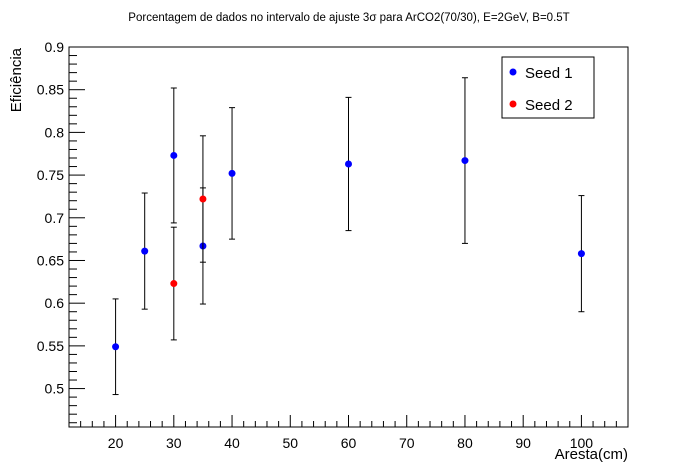 Image resolution: width=698 pixels, height=475 pixels. What do you see at coordinates (50, 175) in the screenshot?
I see `y-tick-label: 0.75` at bounding box center [50, 175].